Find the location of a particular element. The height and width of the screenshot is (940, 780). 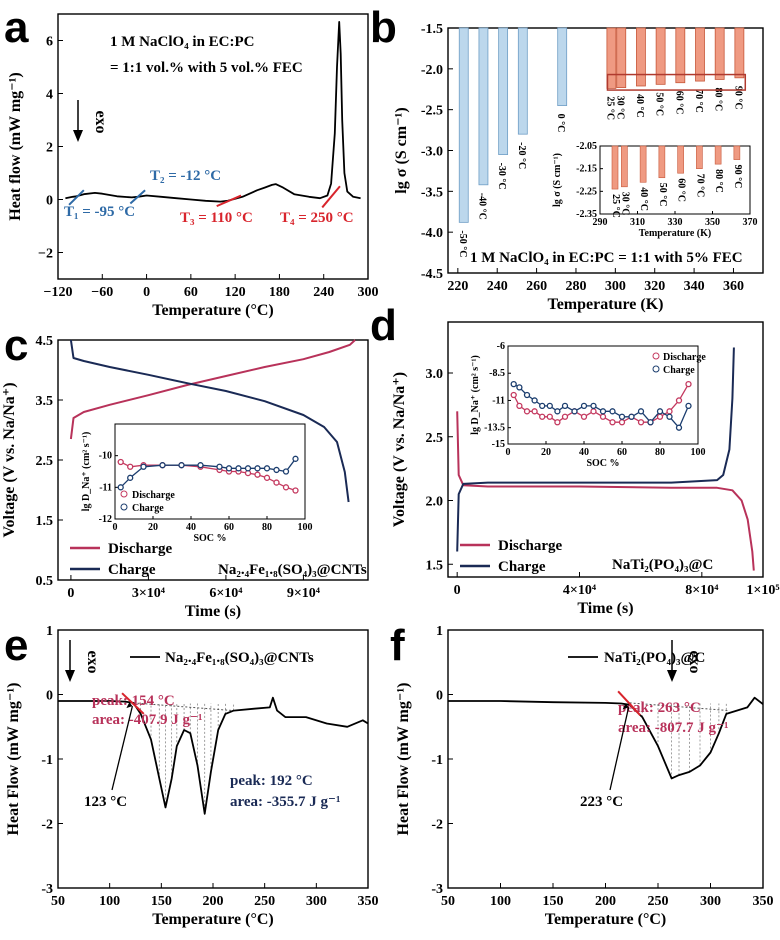

y-tick-label: -2.35 is located at coordinates (586, 214).